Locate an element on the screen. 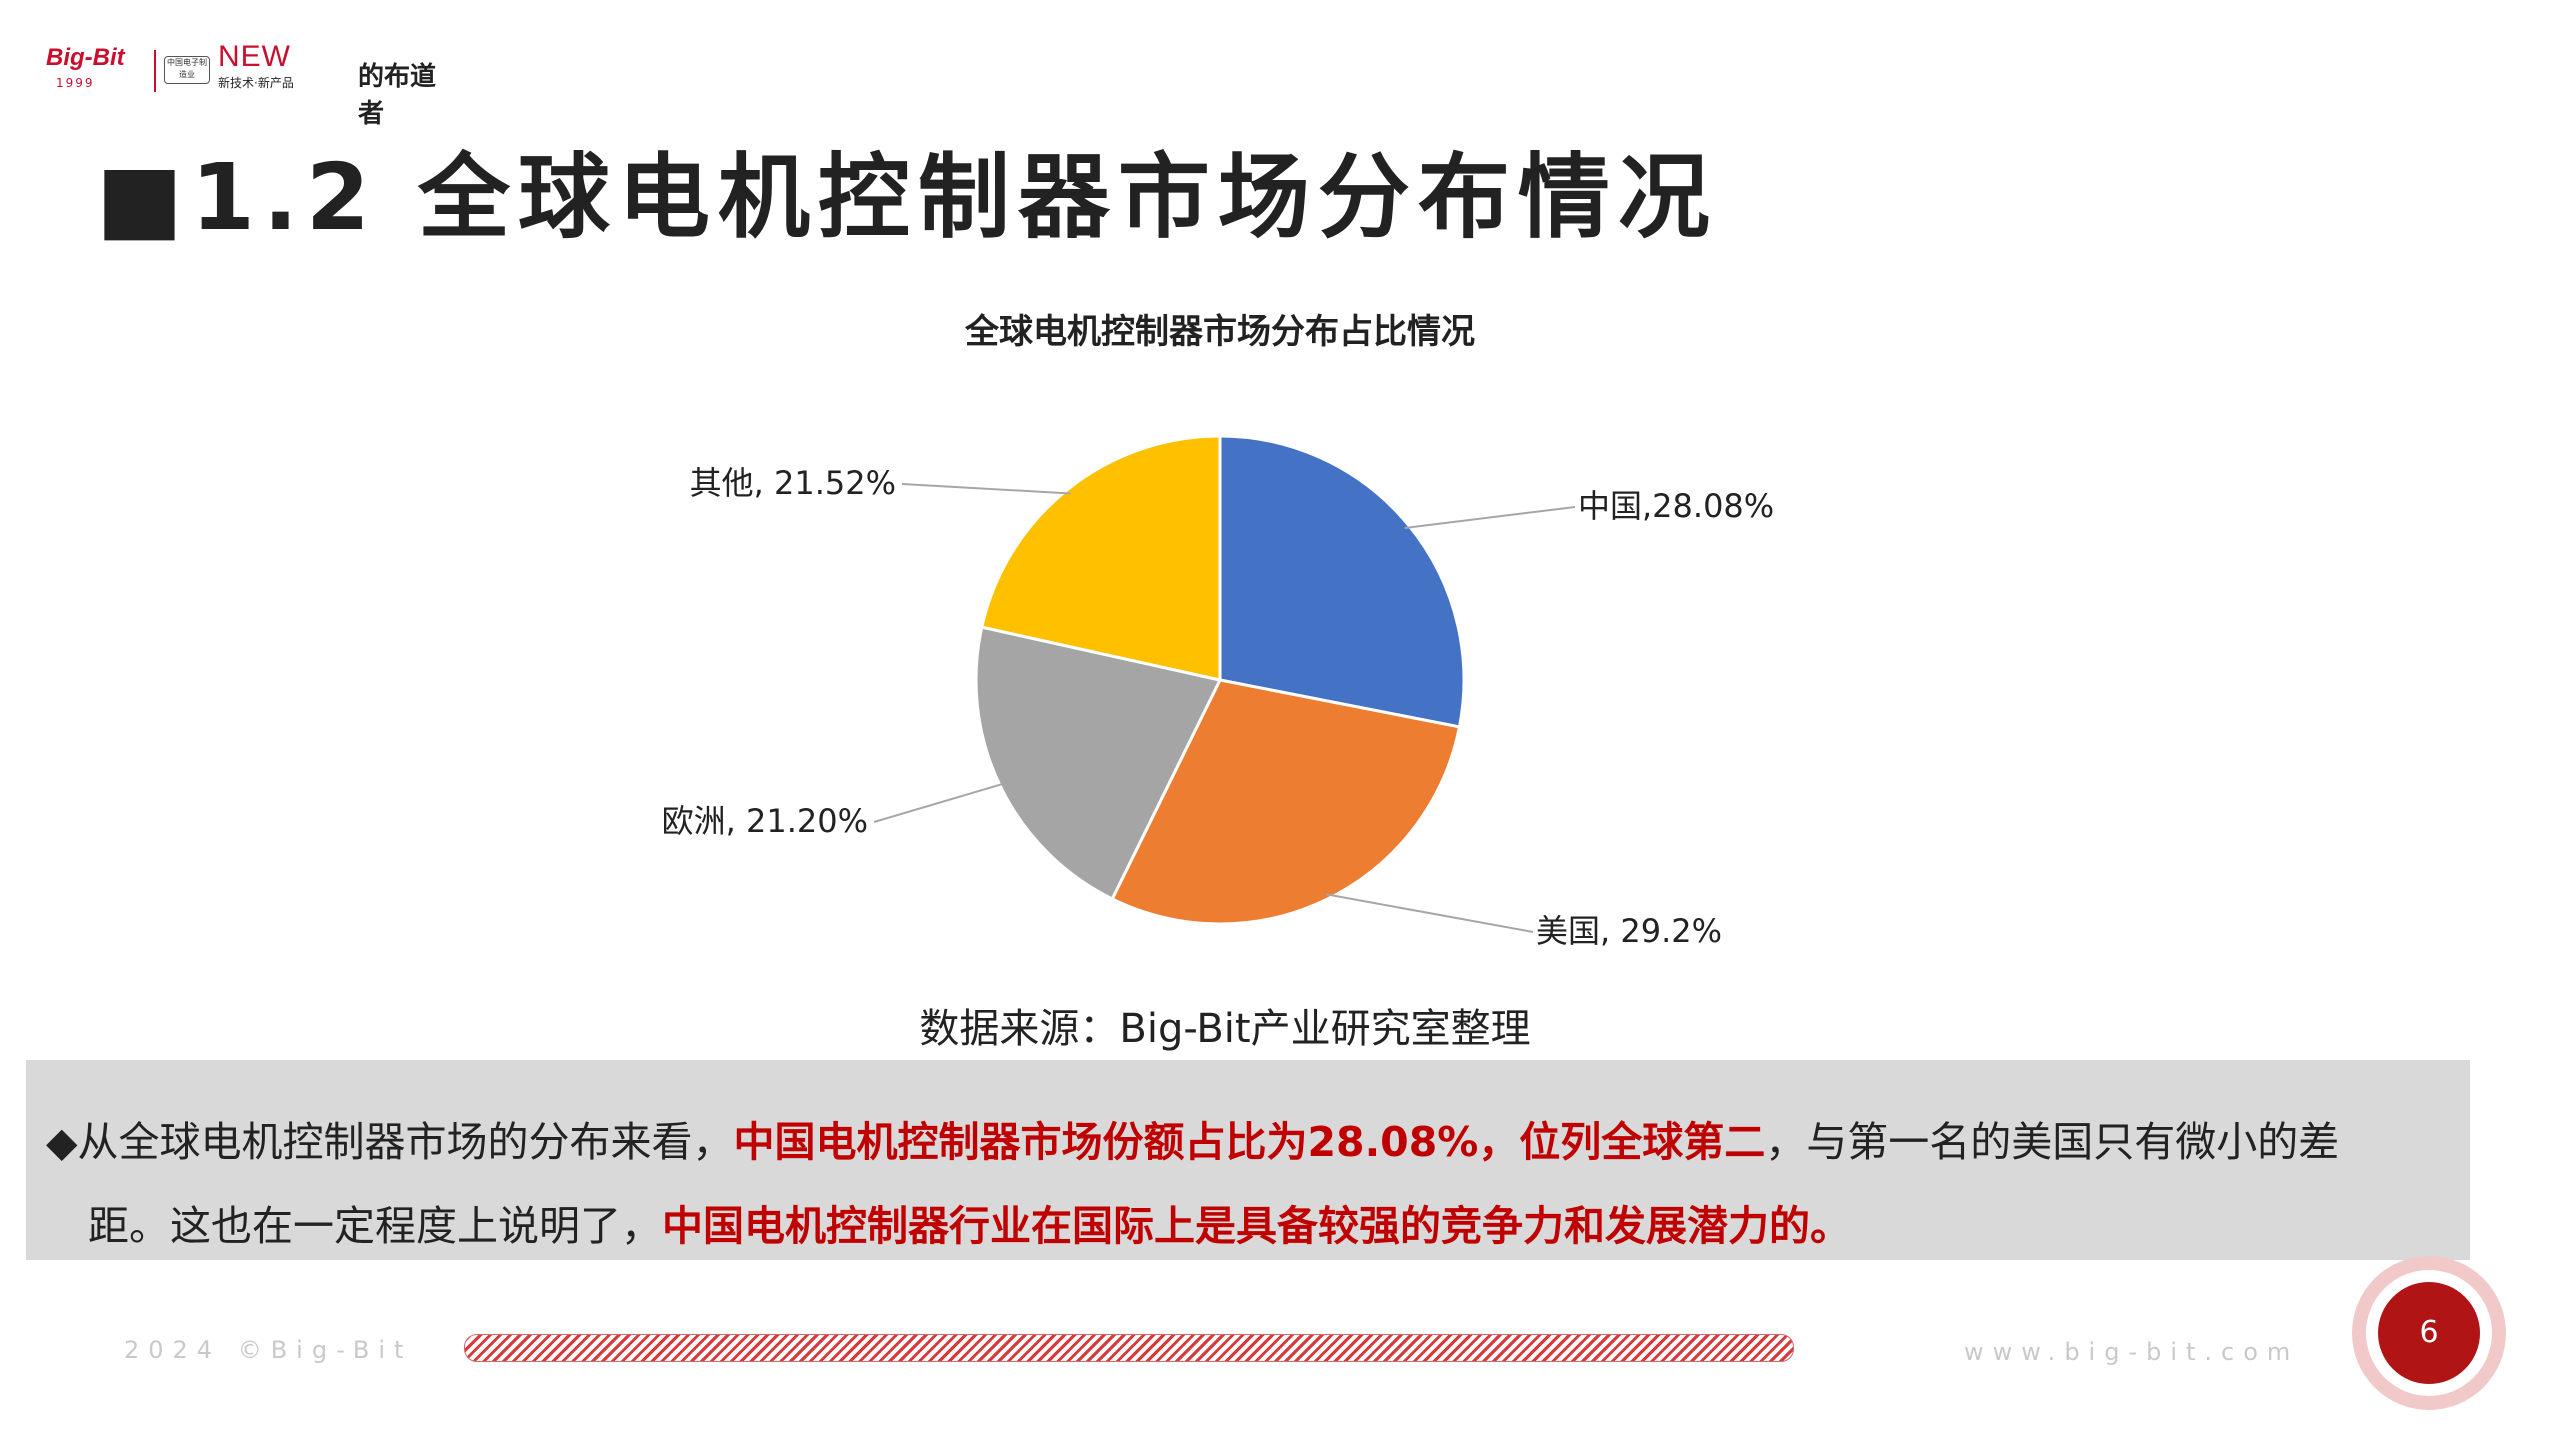 The height and width of the screenshot is (1440, 2560). data-source-note: 数据来源：Big-Bit产业研究室整理 is located at coordinates (1225, 1029).